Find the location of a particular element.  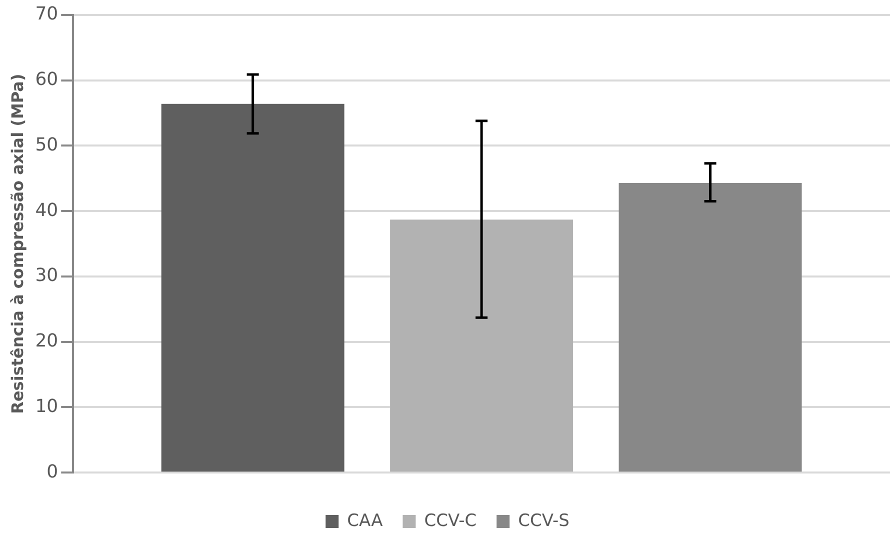

y-axis-title: Resistência à compressão axial (MPa) is located at coordinates (17, 244).